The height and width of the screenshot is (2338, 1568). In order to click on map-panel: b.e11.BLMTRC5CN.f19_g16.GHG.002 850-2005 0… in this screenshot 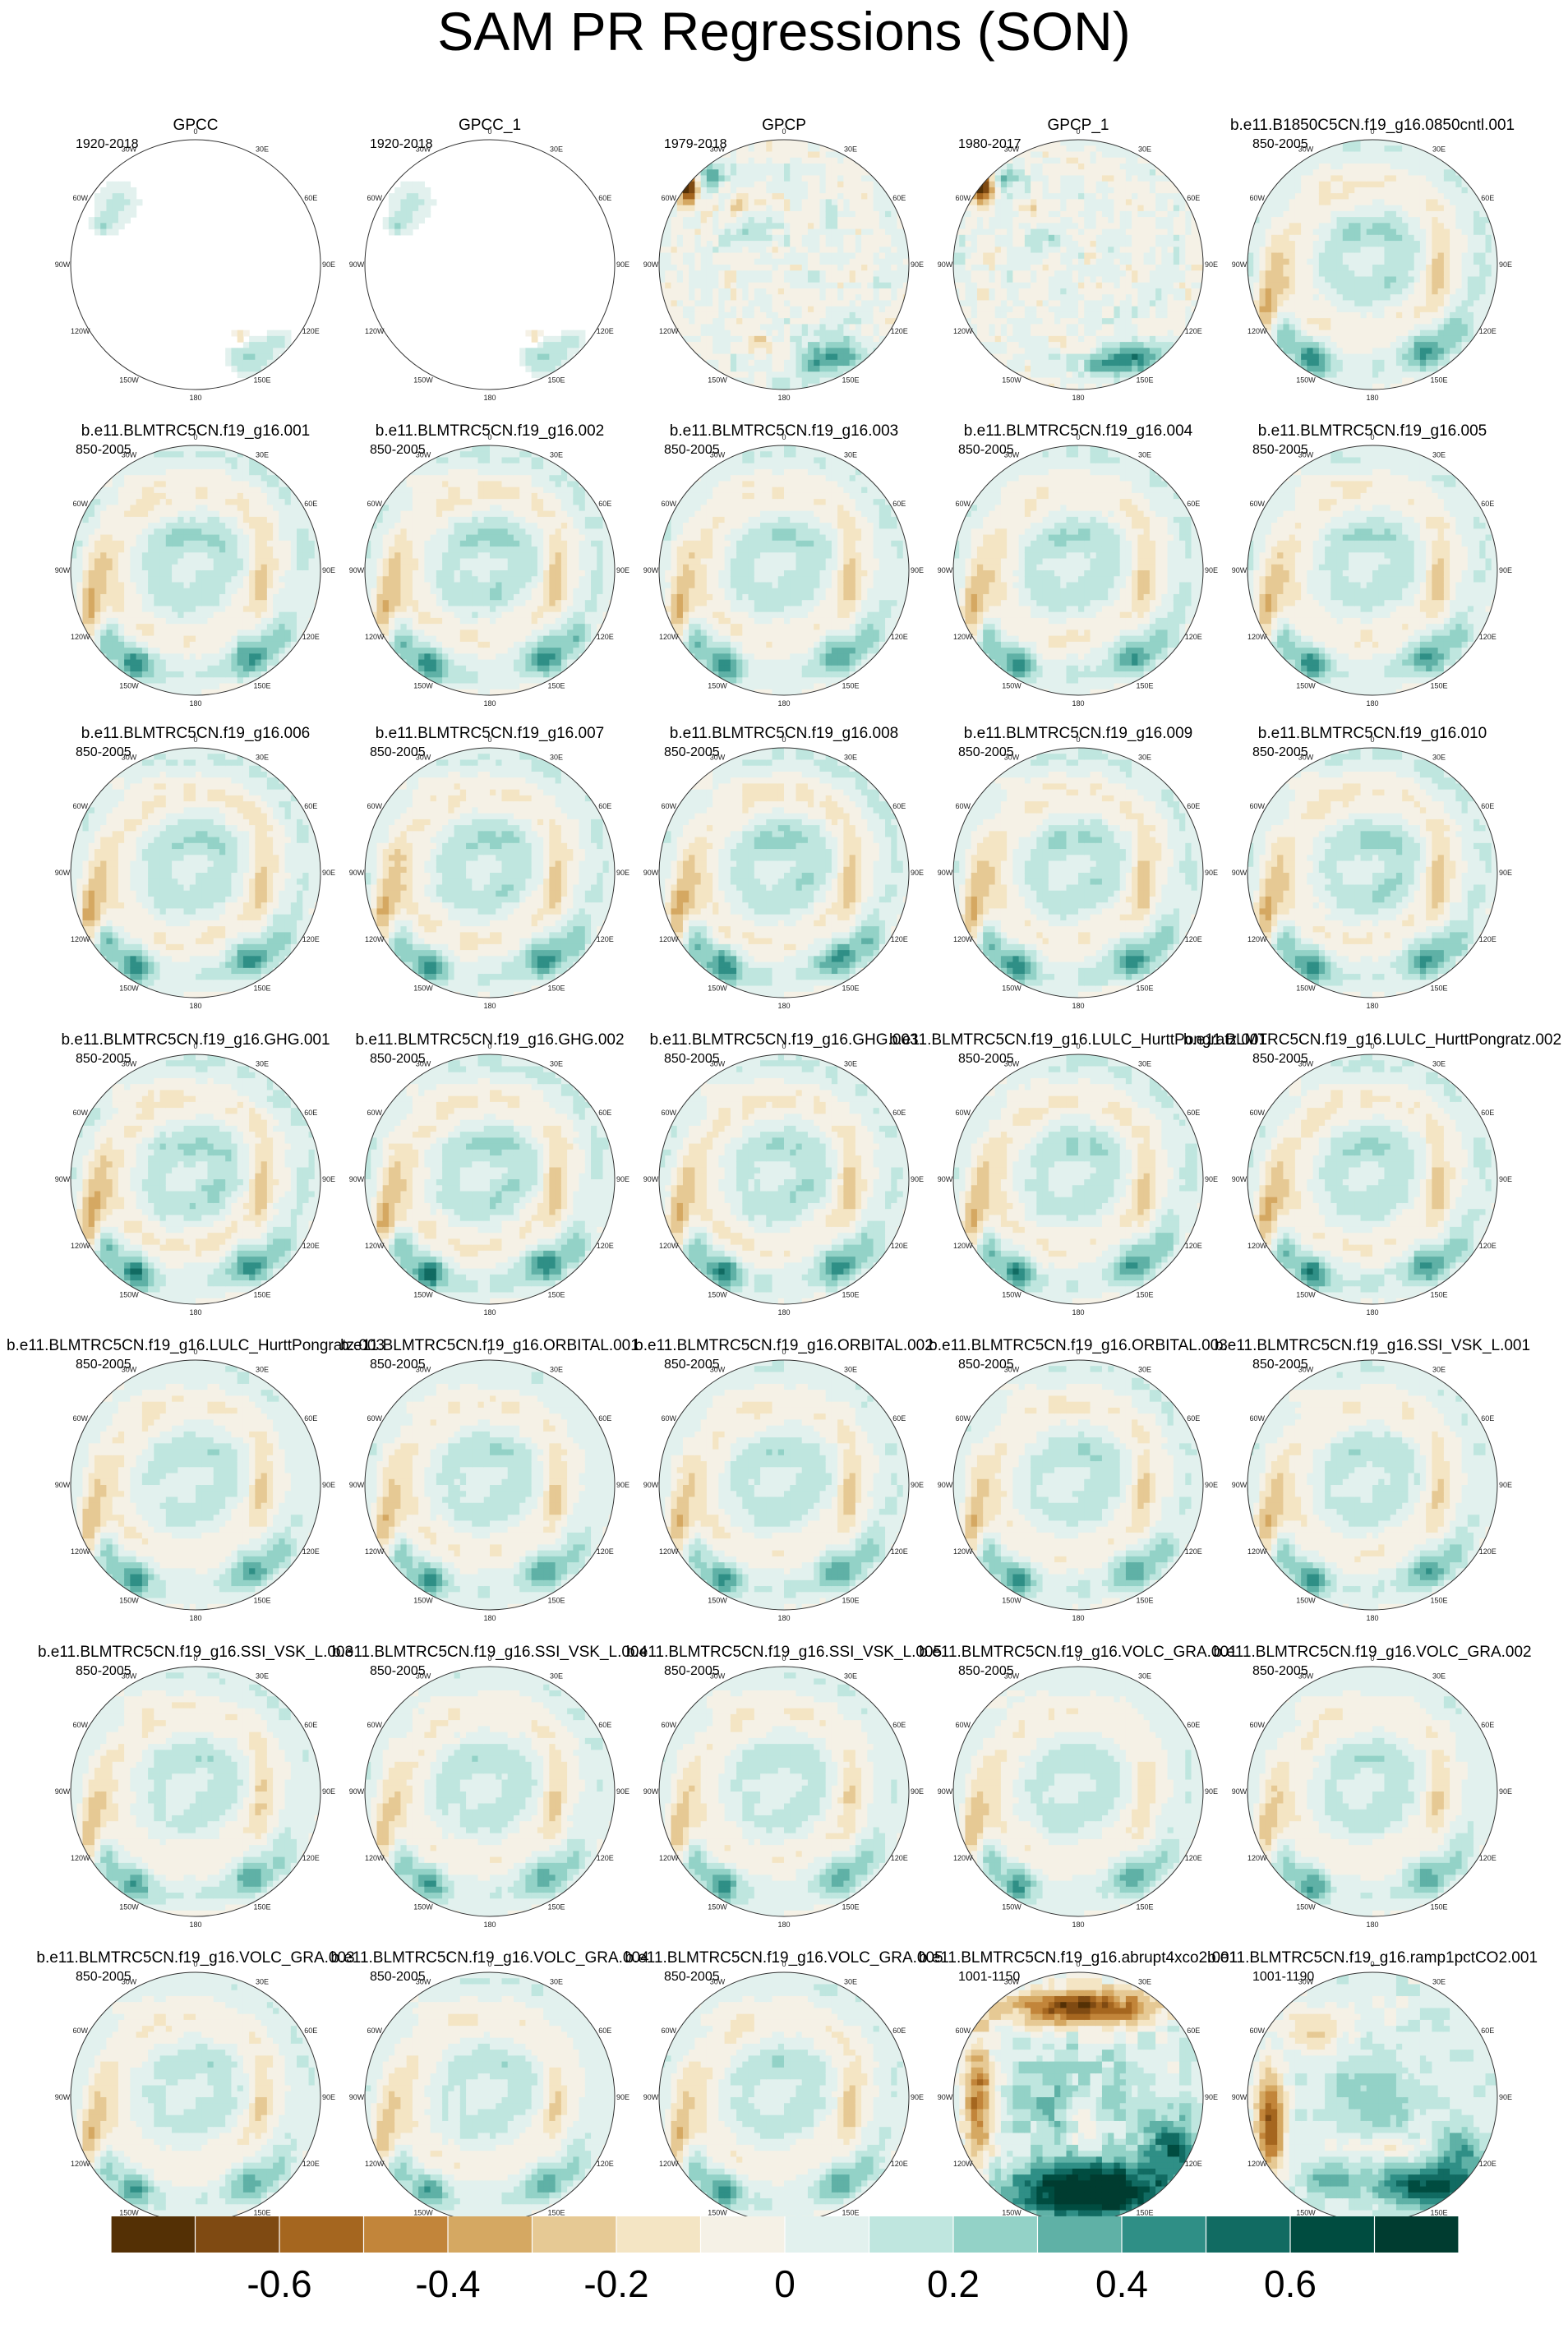, I will do `click(489, 1174)`.